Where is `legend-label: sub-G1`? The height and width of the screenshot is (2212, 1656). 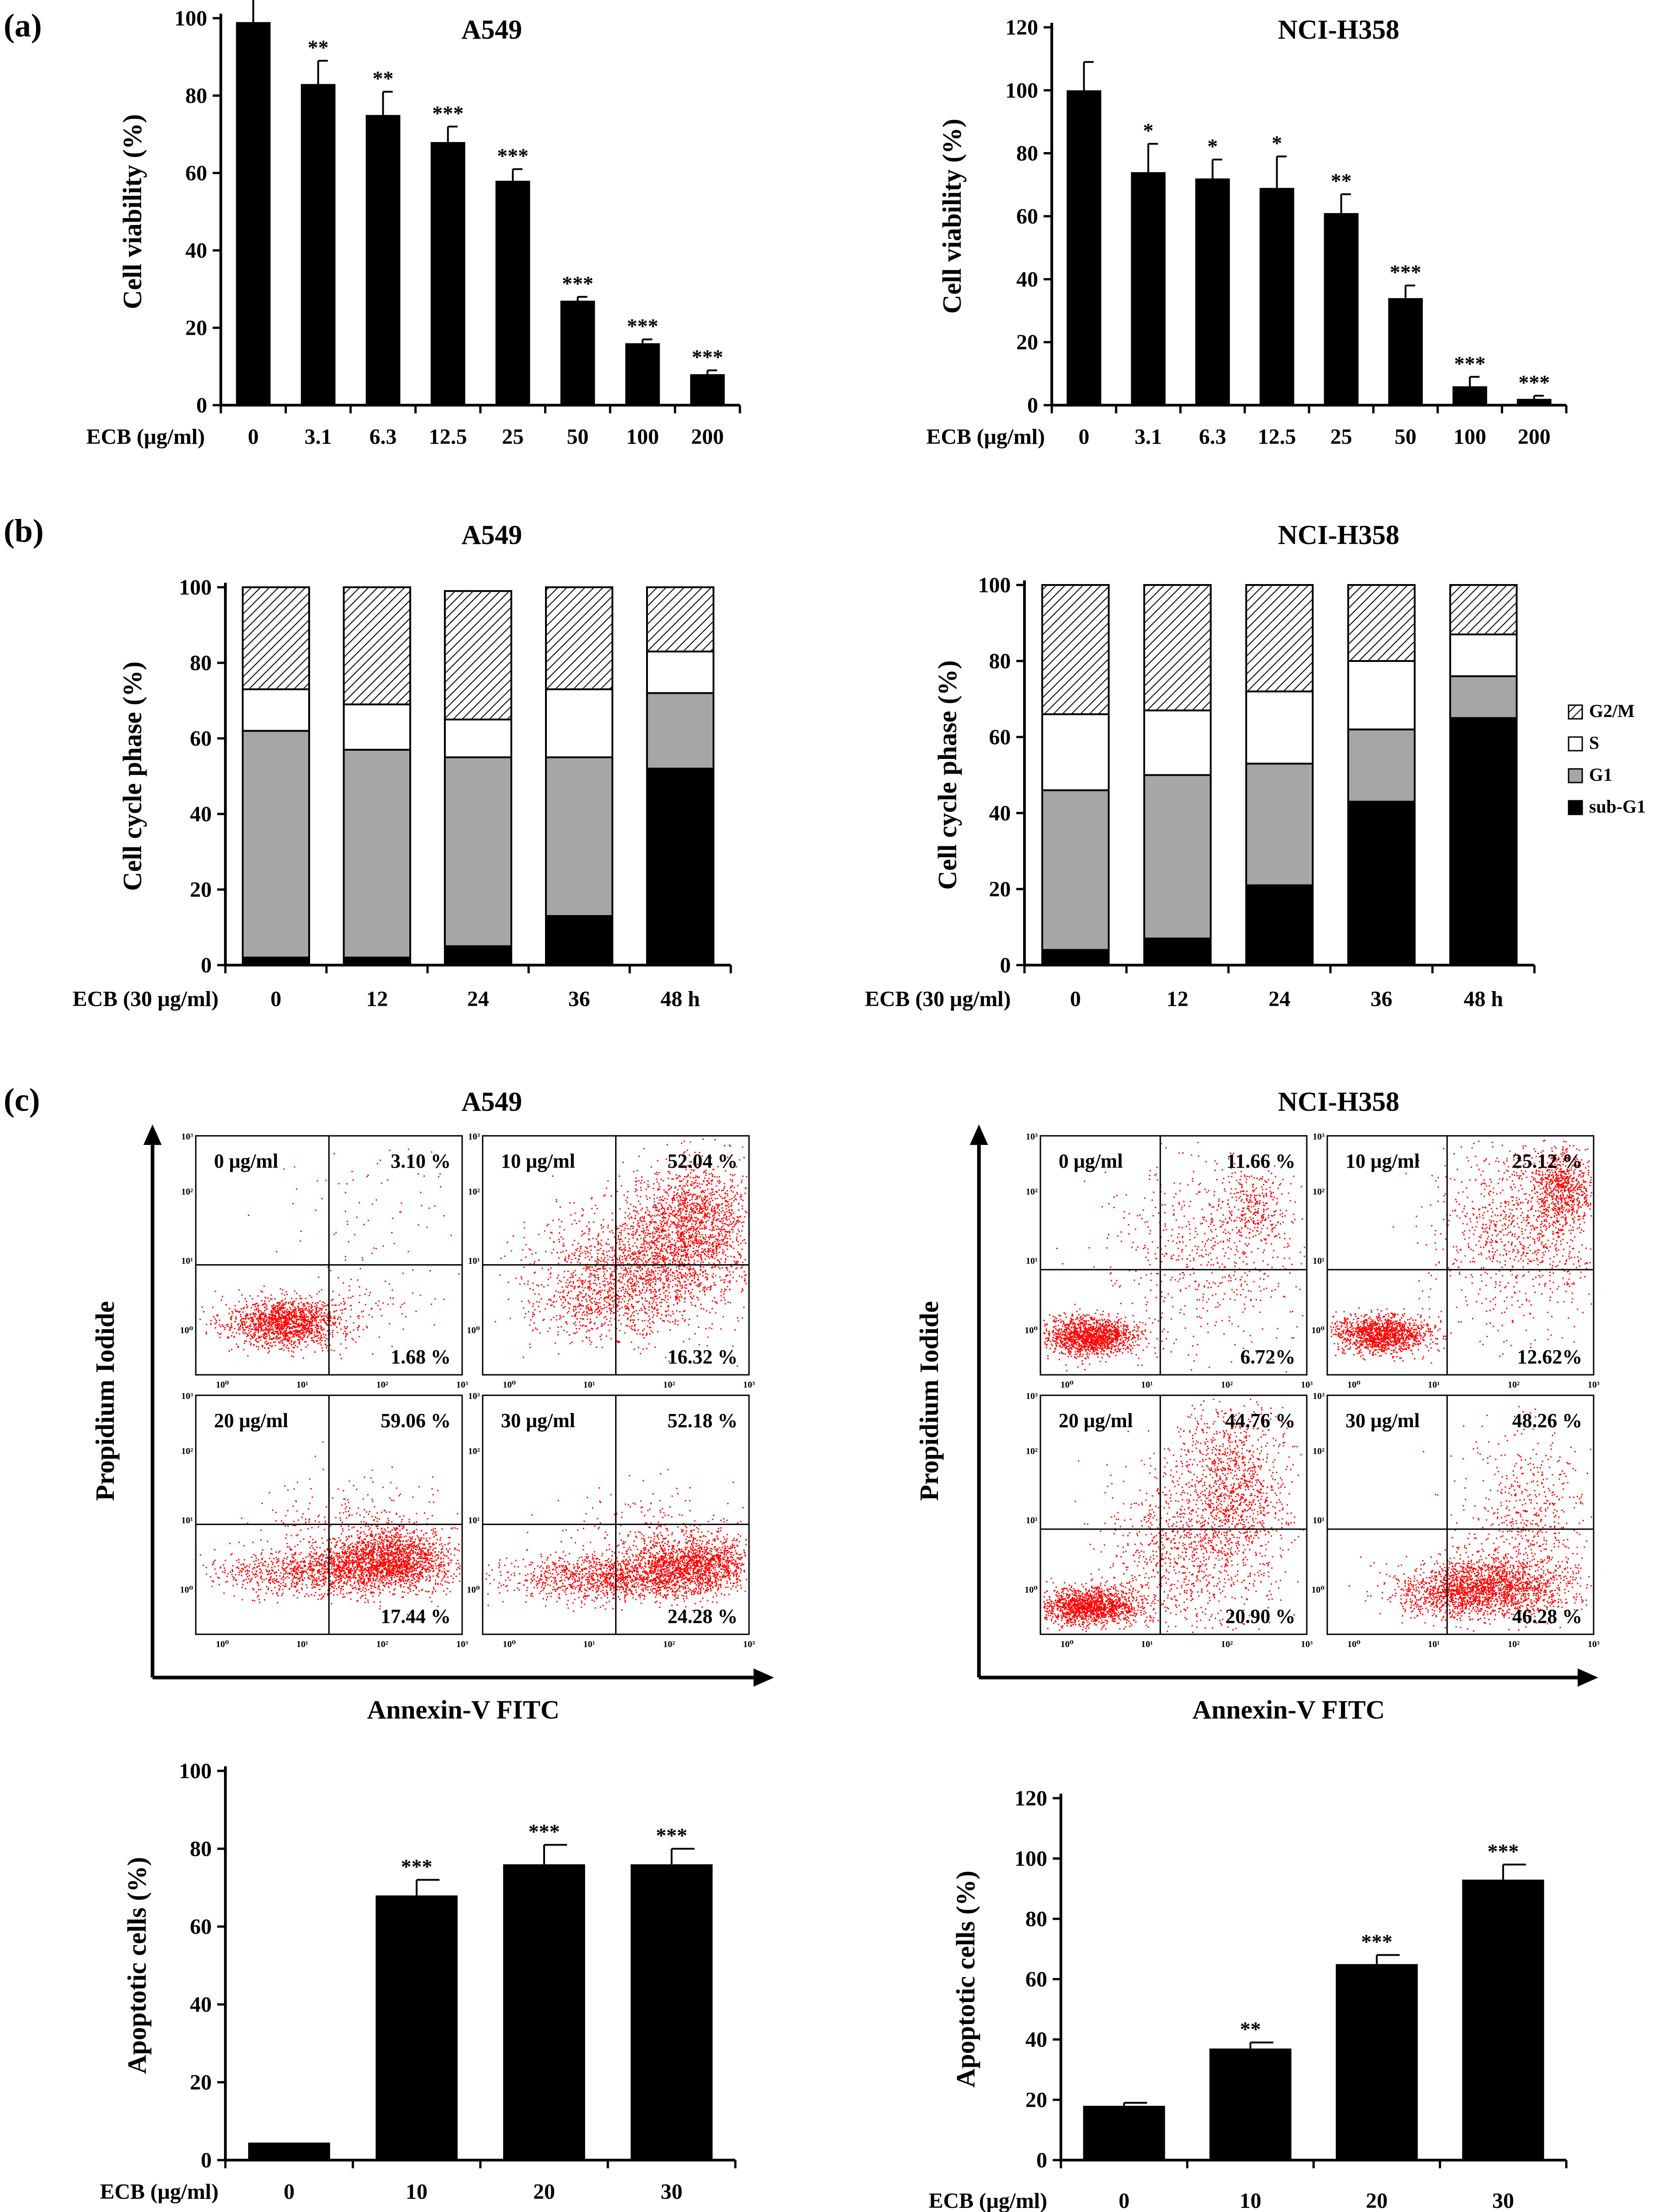
legend-label: sub-G1 is located at coordinates (1618, 806).